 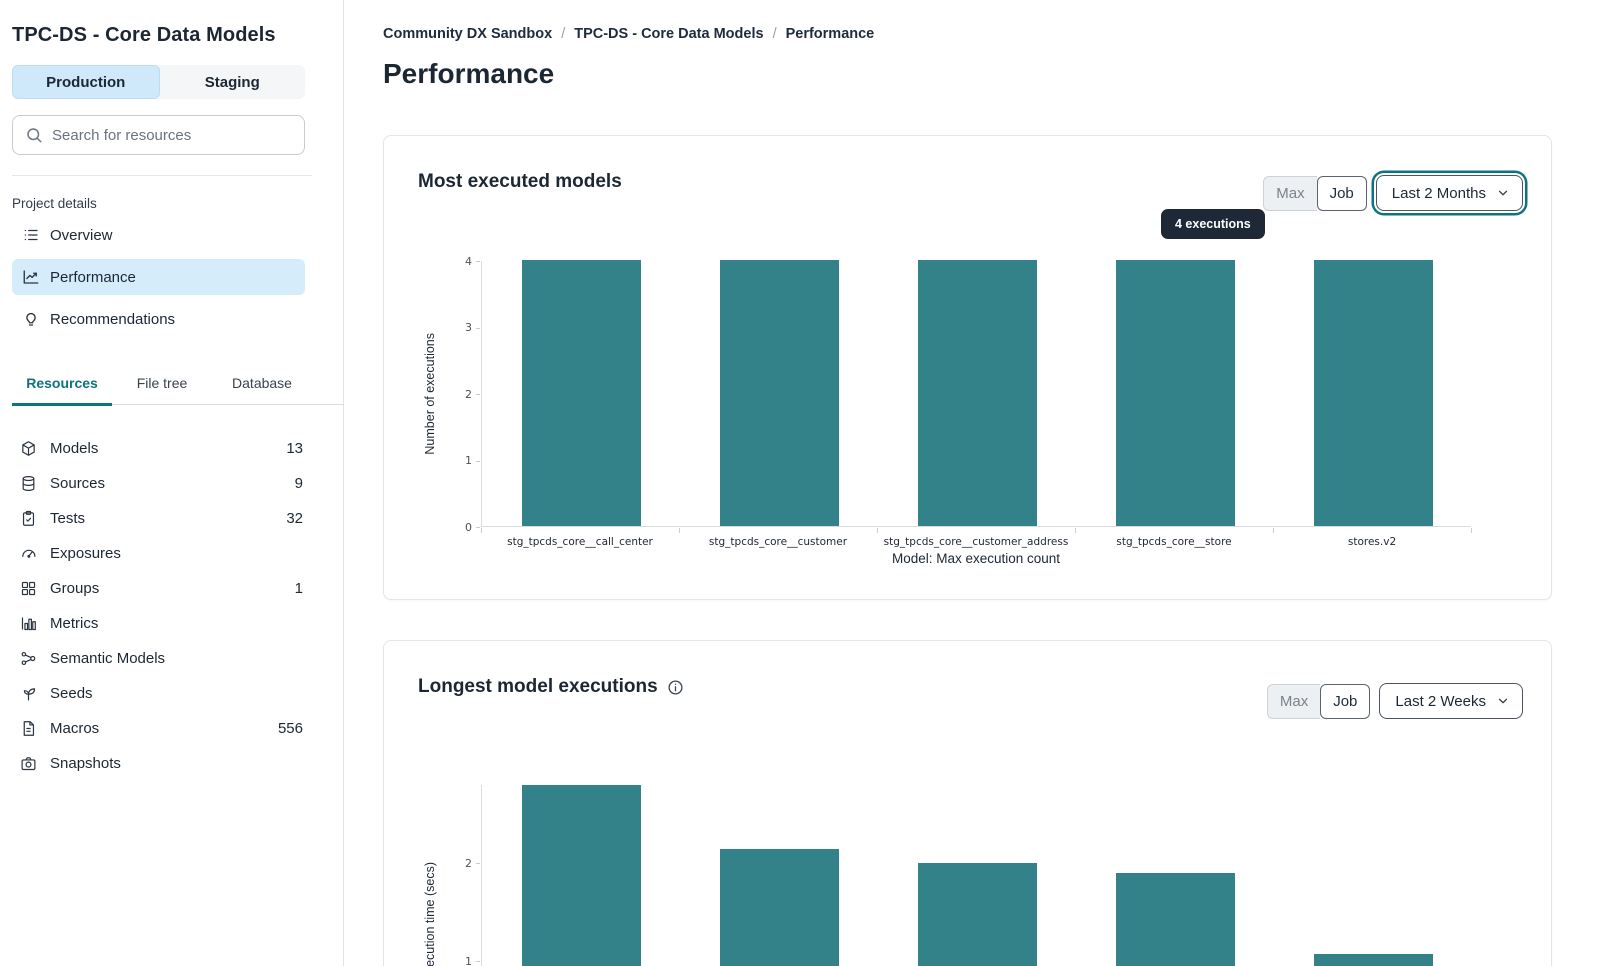 What do you see at coordinates (29, 728) in the screenshot?
I see `document-icon` at bounding box center [29, 728].